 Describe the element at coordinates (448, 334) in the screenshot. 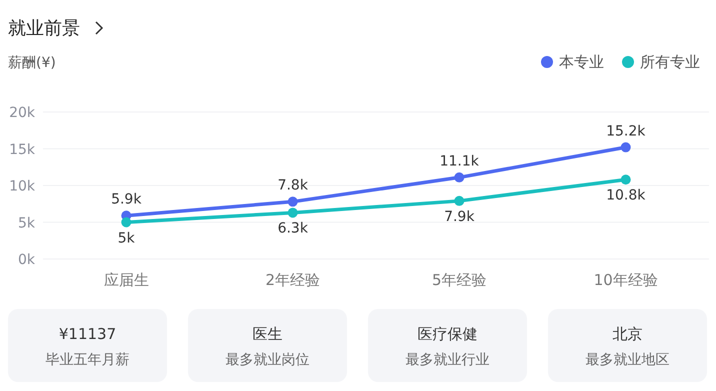

I see `text: 医疗保健` at that location.